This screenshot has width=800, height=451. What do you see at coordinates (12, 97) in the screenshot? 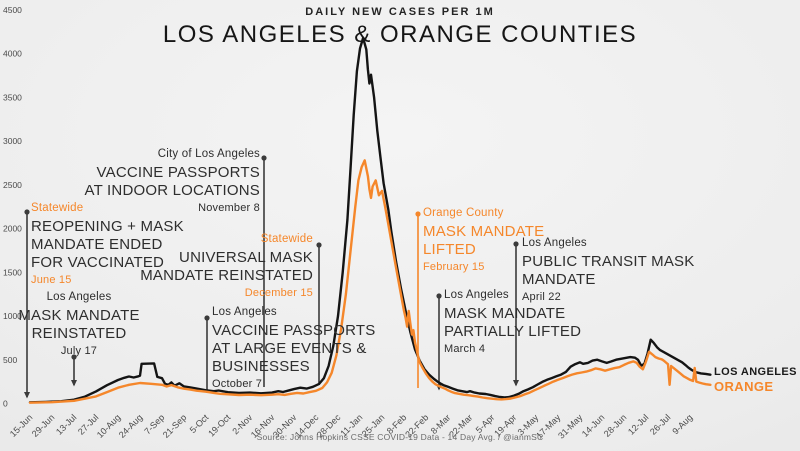
I see `y-tick-label: 3500` at bounding box center [12, 97].